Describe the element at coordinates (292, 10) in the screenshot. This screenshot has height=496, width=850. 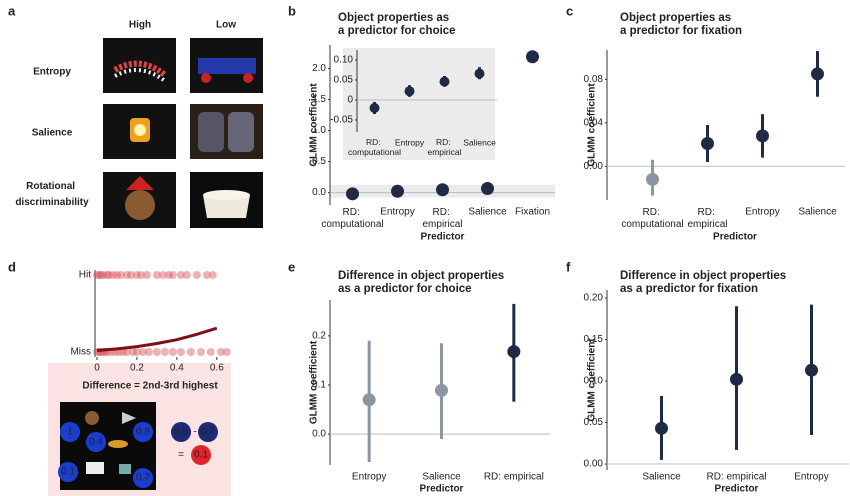
I see `panel-letter: b` at that location.